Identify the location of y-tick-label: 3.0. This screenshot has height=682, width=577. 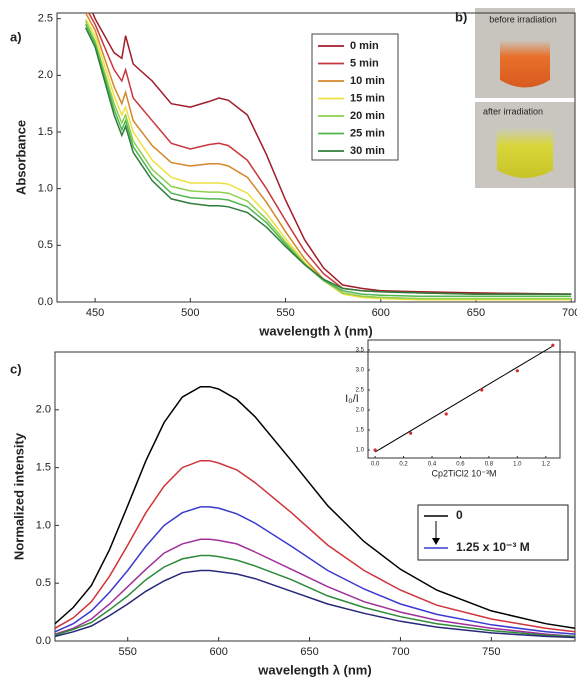
(360, 371).